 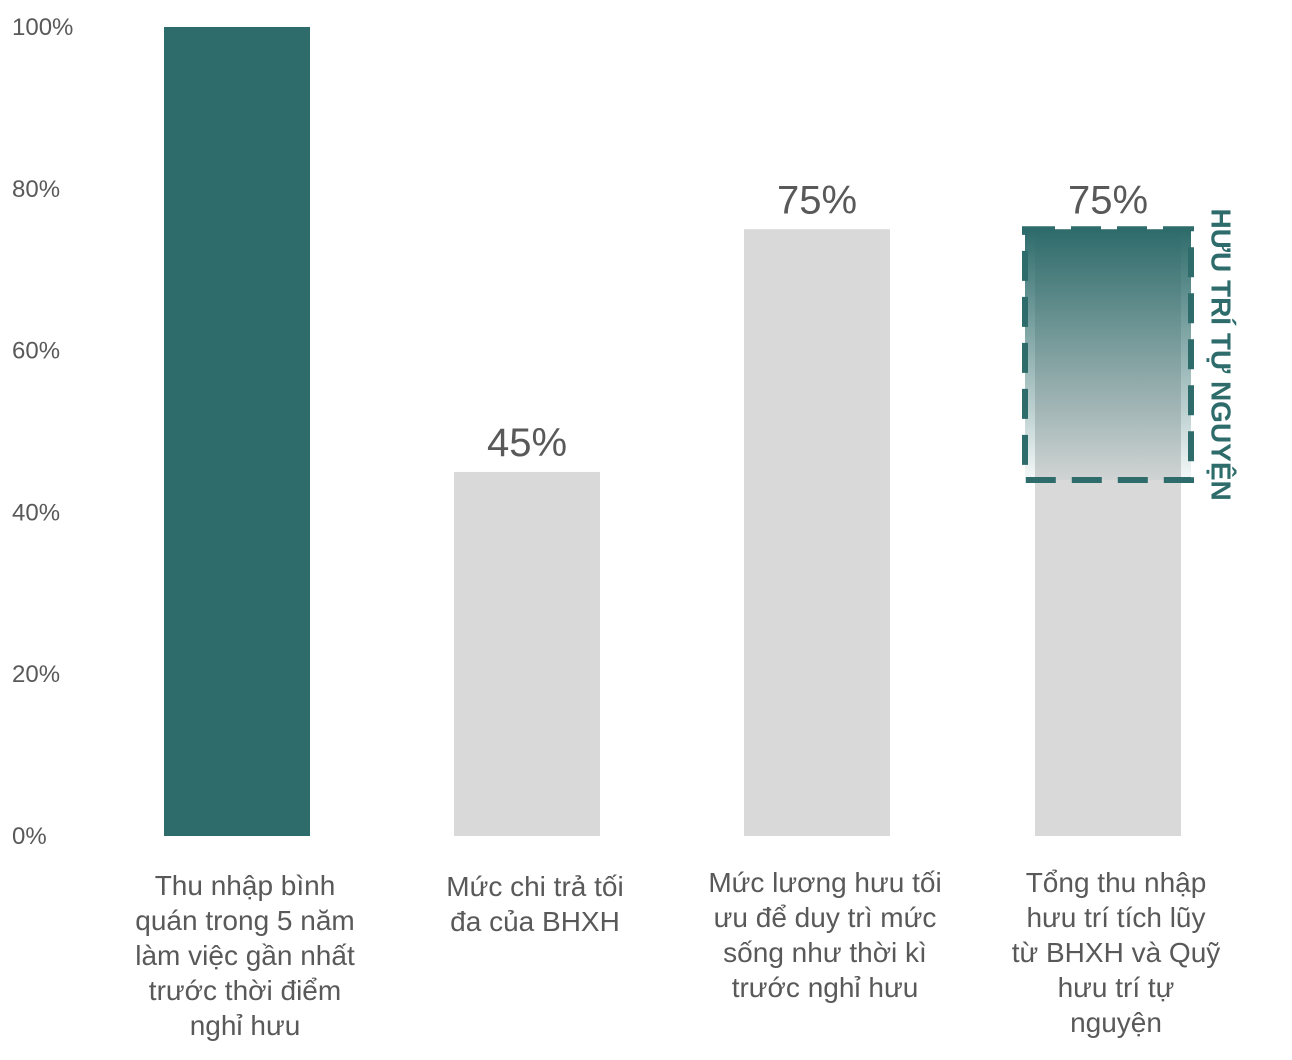 I want to click on y-tick-label: 80%, so click(x=36, y=189).